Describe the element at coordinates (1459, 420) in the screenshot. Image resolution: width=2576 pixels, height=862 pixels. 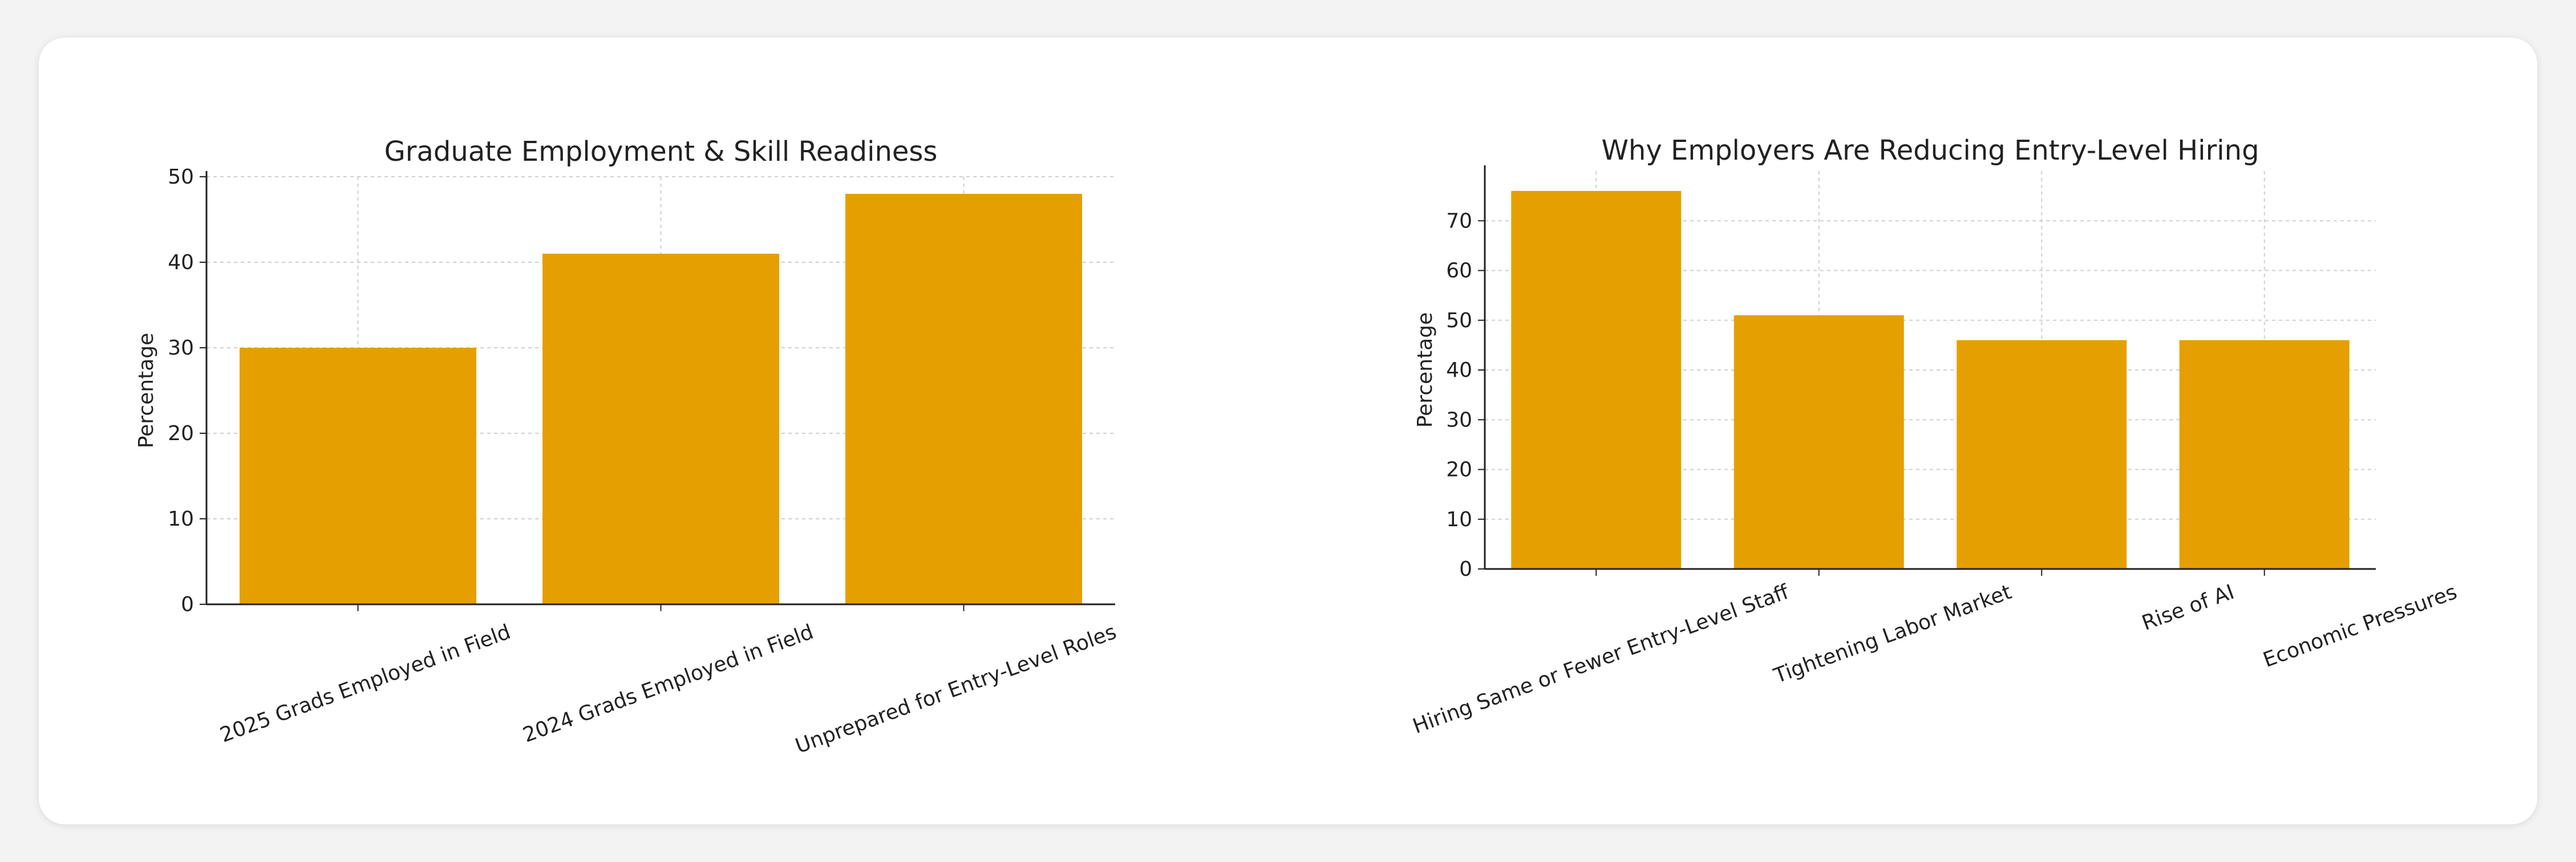
I see `chart2-ytick-label: 30` at that location.